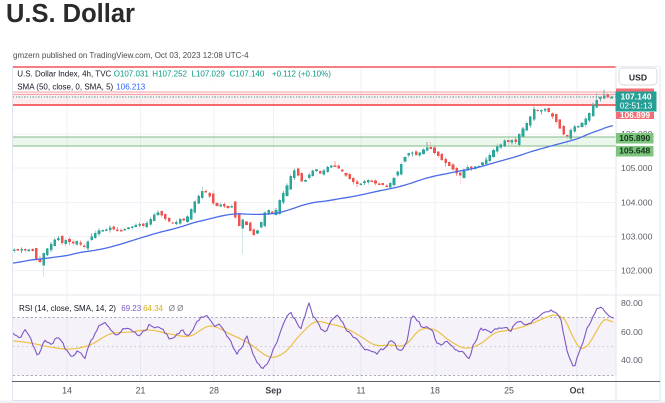 This screenshot has height=403, width=665. I want to click on svg-text: 14, so click(67, 390).